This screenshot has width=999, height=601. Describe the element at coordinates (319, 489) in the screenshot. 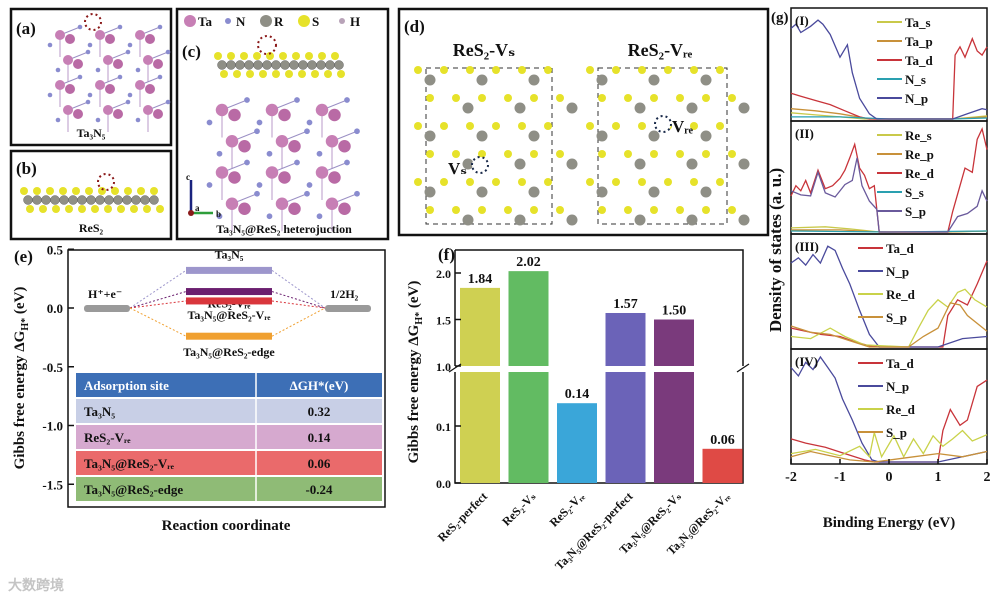

I see `table-cell-value: -0.24` at that location.